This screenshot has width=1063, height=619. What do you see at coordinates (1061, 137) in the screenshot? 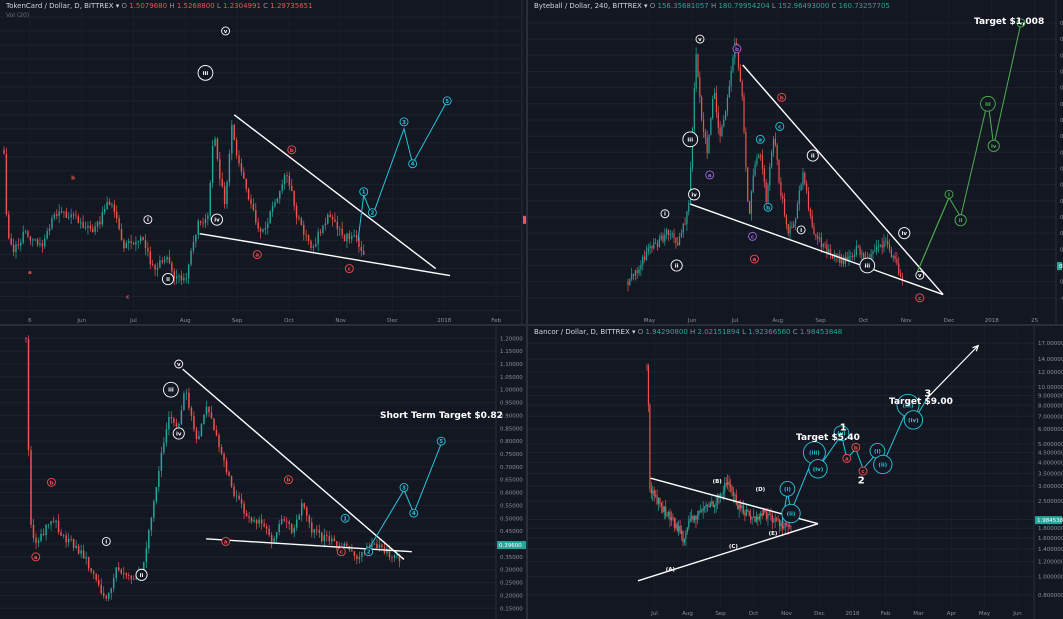
I see `y-tick-label: 0.45000000` at bounding box center [1061, 137].